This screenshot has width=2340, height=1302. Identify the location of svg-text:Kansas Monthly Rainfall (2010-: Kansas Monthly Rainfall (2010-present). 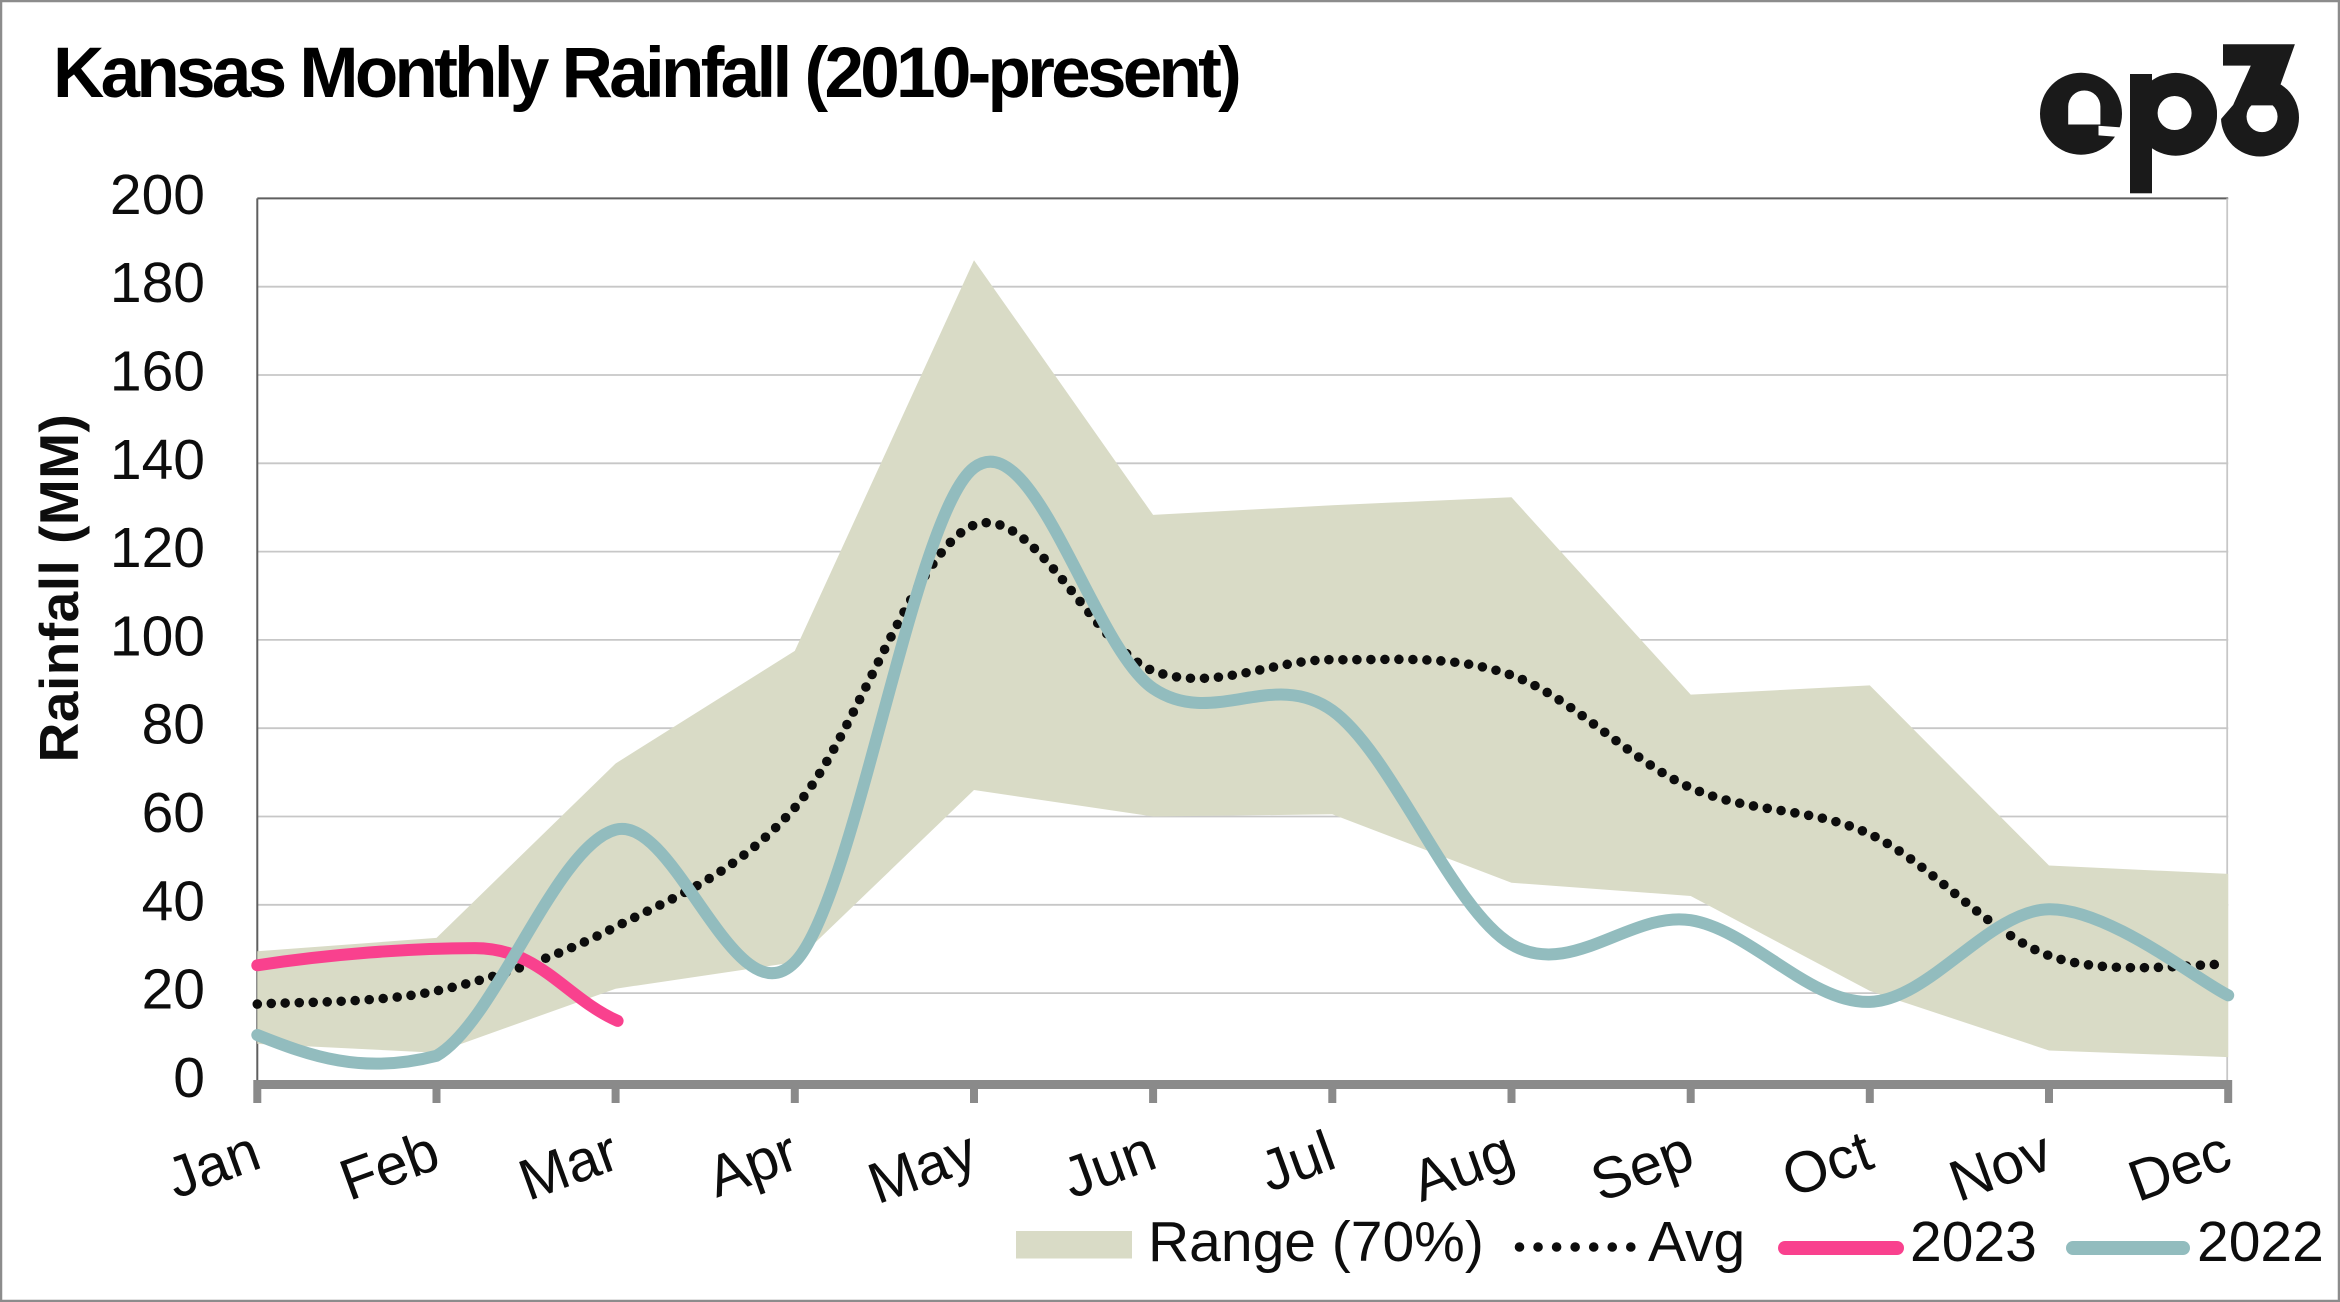
(646, 73).